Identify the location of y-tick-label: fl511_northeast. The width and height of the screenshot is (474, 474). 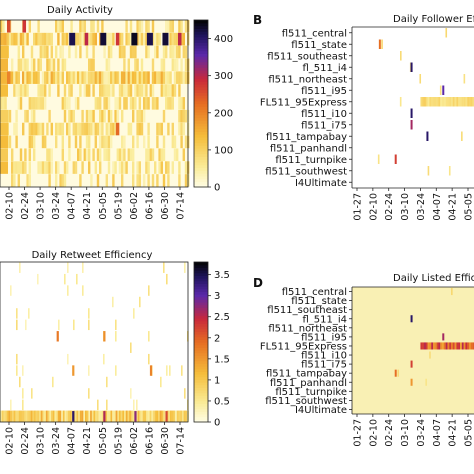
(307, 79).